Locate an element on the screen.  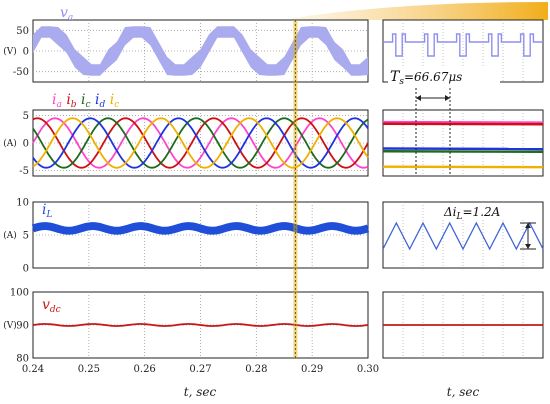
panel-iabc: 5 0 -5 (A) is located at coordinates (186, 143).